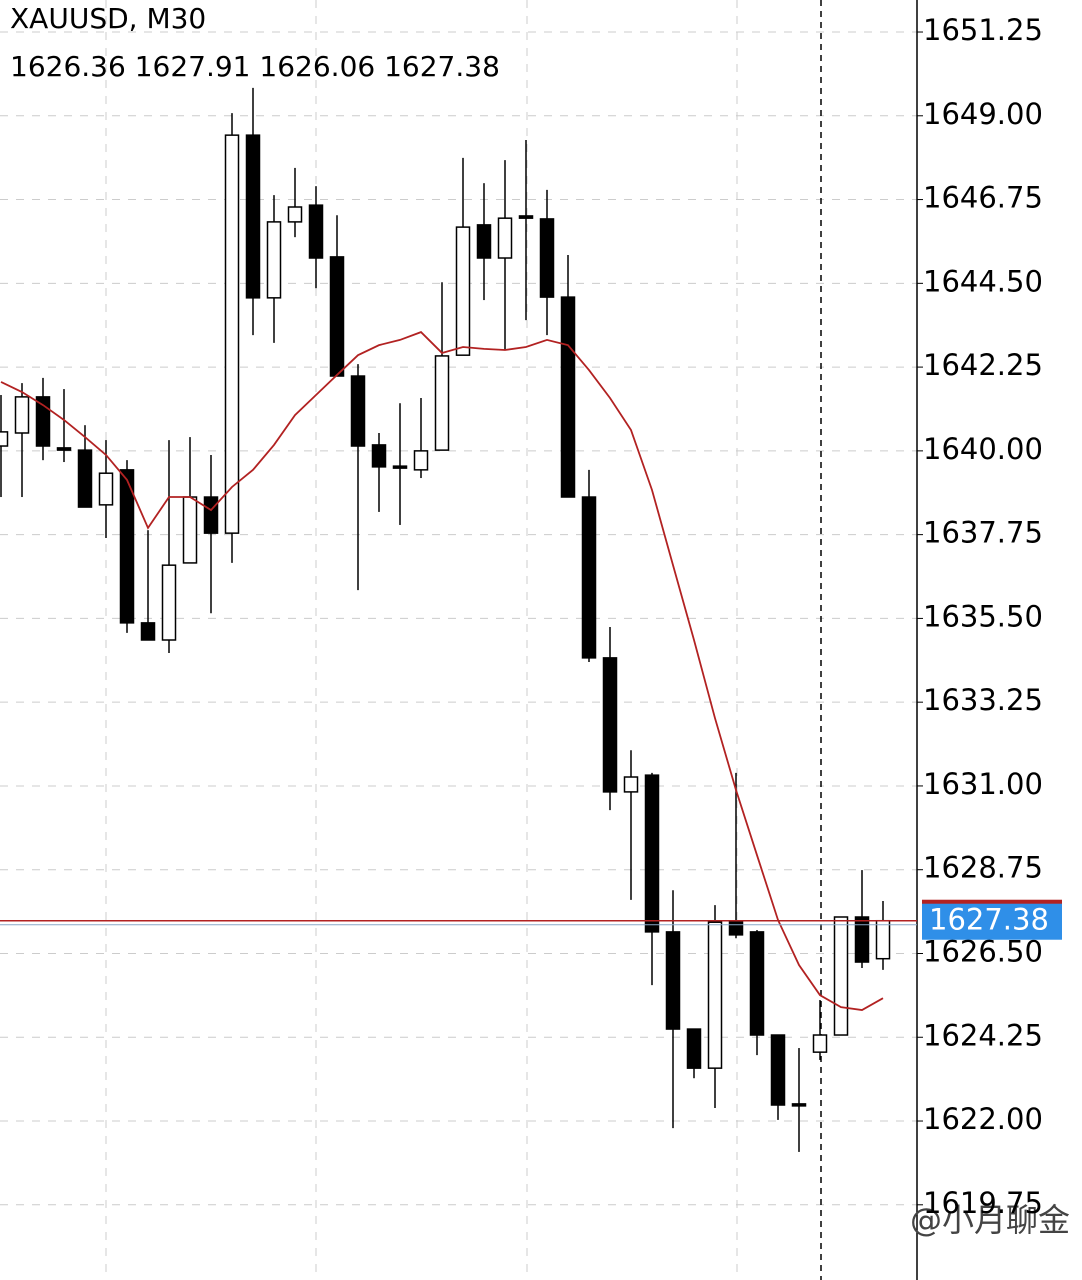  What do you see at coordinates (983, 449) in the screenshot?
I see `y-tick-label: 1640.00` at bounding box center [983, 449].